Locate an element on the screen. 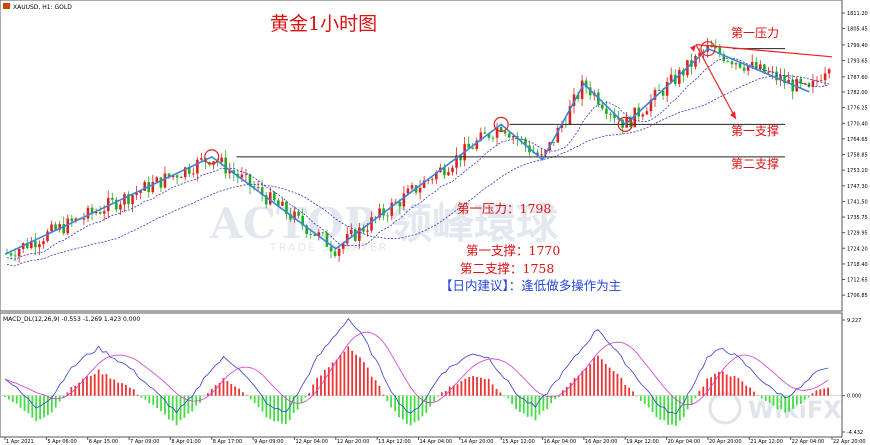 The image size is (870, 445). symbol-icon is located at coordinates (6, 6).